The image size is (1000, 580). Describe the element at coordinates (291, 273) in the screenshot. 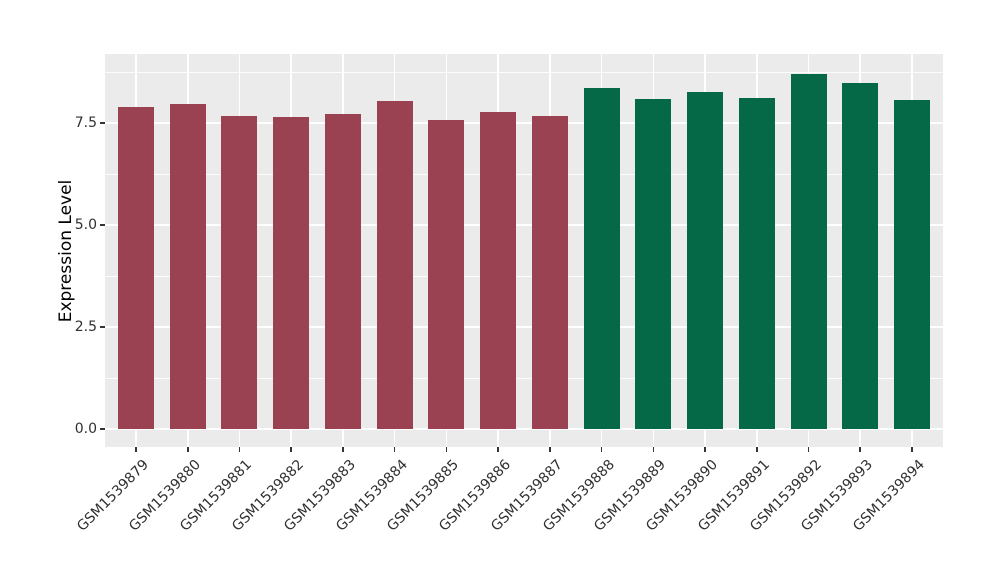

I see `bar-GSM1539882` at that location.